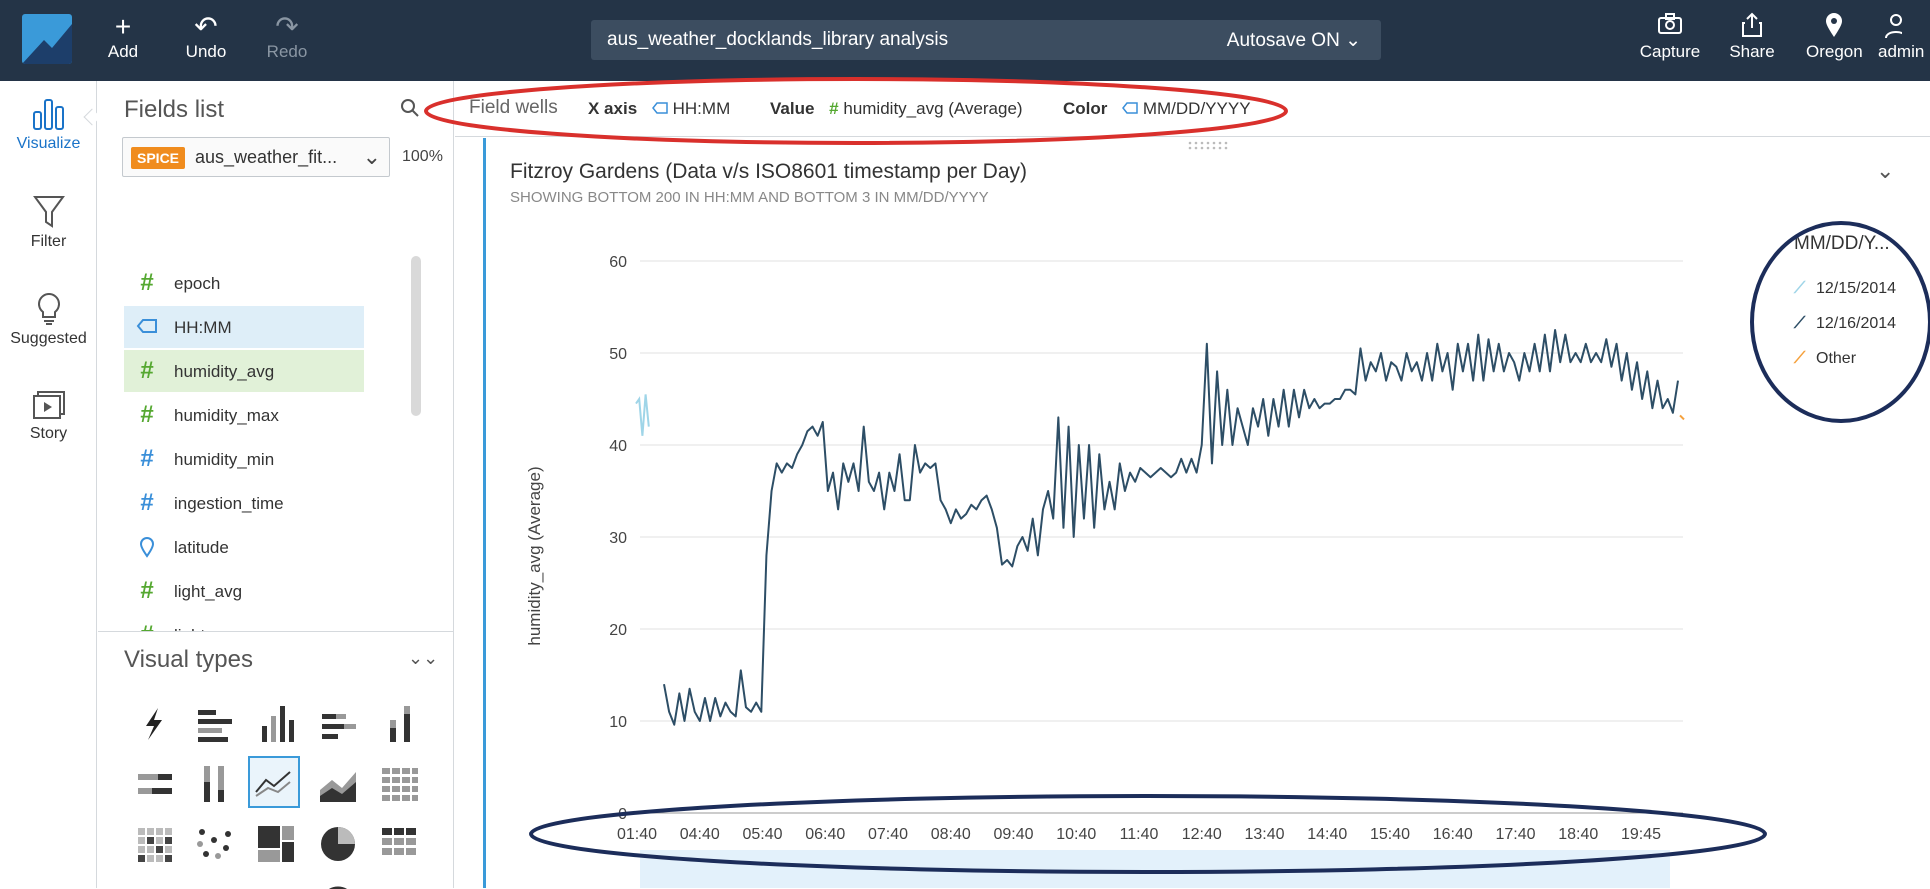  Describe the element at coordinates (274, 782) in the screenshot. I see `line-chart-icon-selected` at that location.